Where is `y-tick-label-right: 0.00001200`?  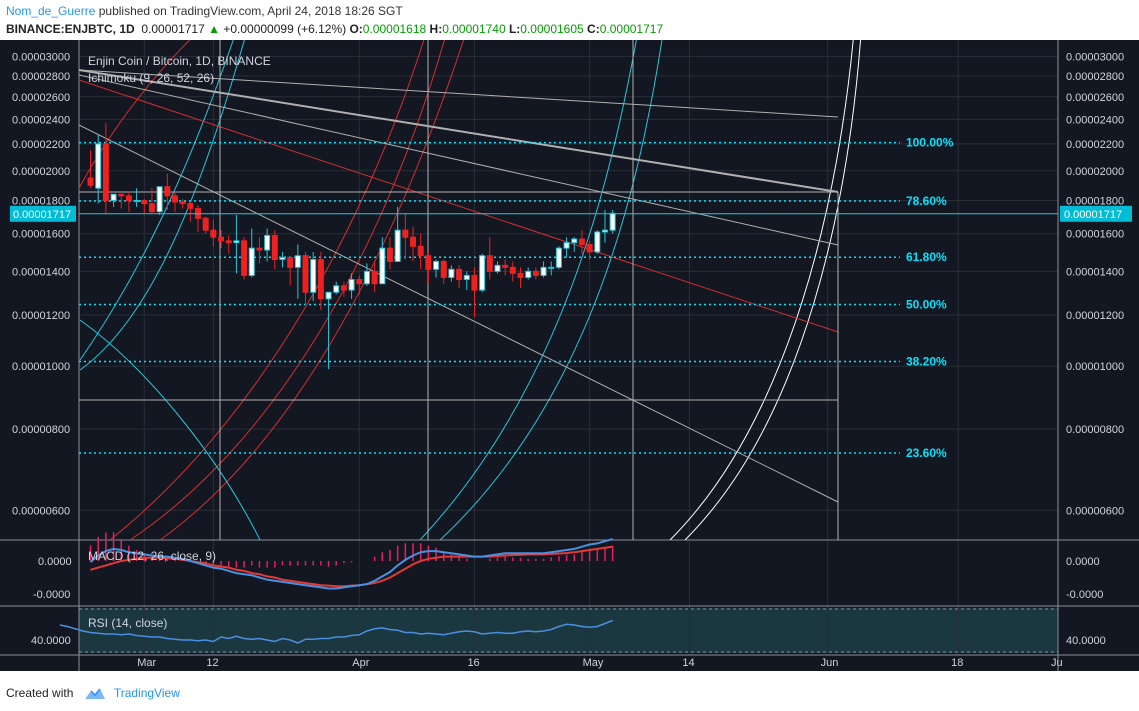 y-tick-label-right: 0.00001200 is located at coordinates (1095, 316).